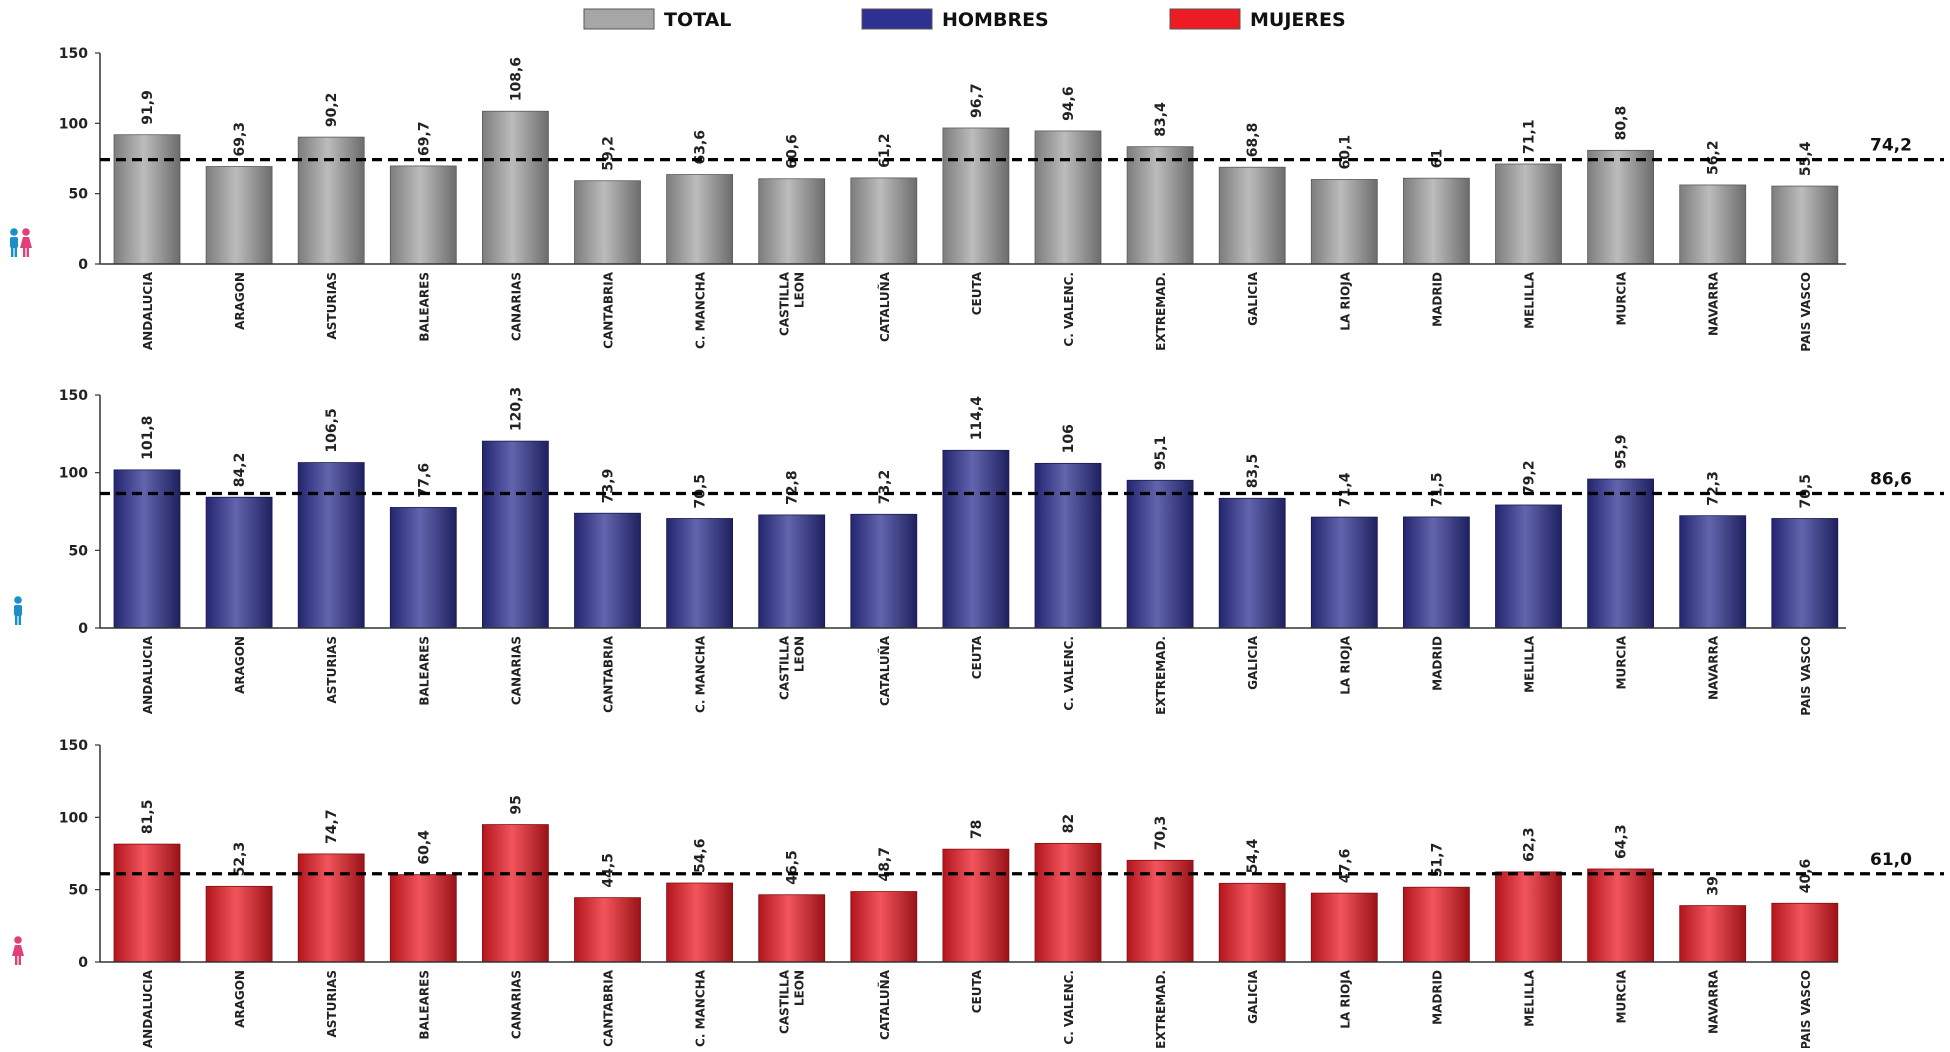  What do you see at coordinates (18, 610) in the screenshot?
I see `man-icon` at bounding box center [18, 610].